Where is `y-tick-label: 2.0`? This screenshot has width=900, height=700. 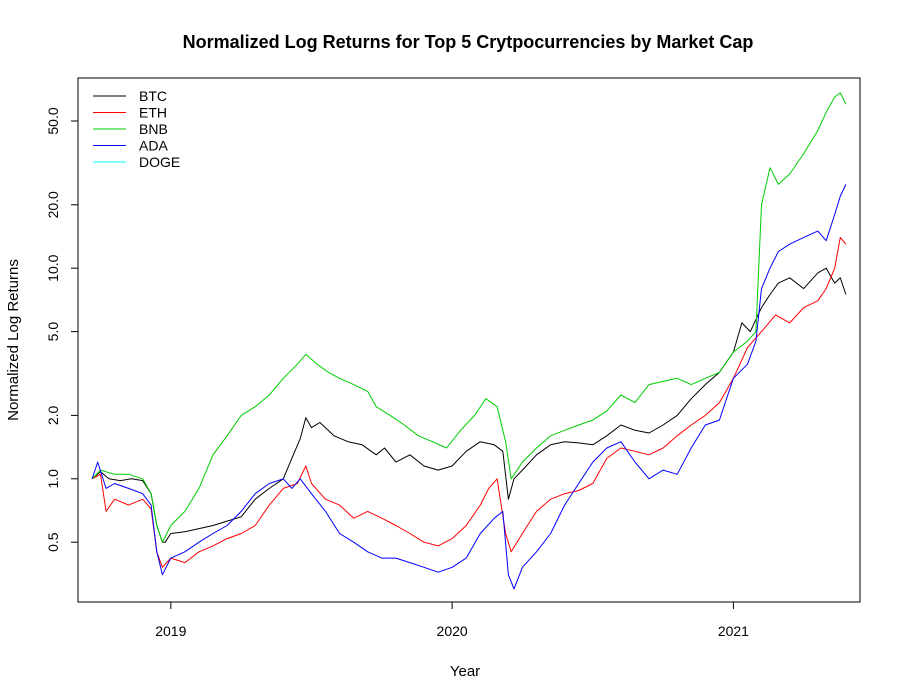
y-tick-label: 2.0 is located at coordinates (53, 415).